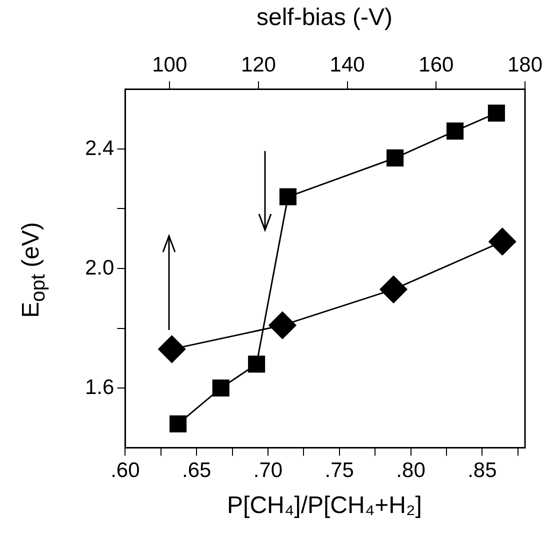 The height and width of the screenshot is (535, 553). Describe the element at coordinates (99, 268) in the screenshot. I see `y-tick-label: 2.0` at that location.